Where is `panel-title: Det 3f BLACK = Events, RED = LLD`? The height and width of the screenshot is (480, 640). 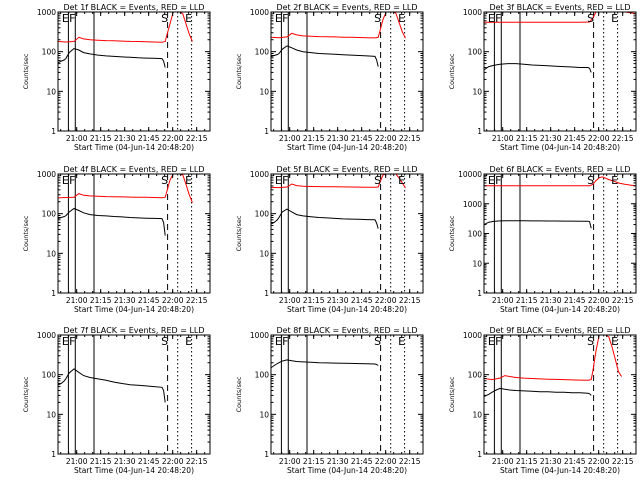 panel-title: Det 3f BLACK = Events, RED = LLD is located at coordinates (559, 7).